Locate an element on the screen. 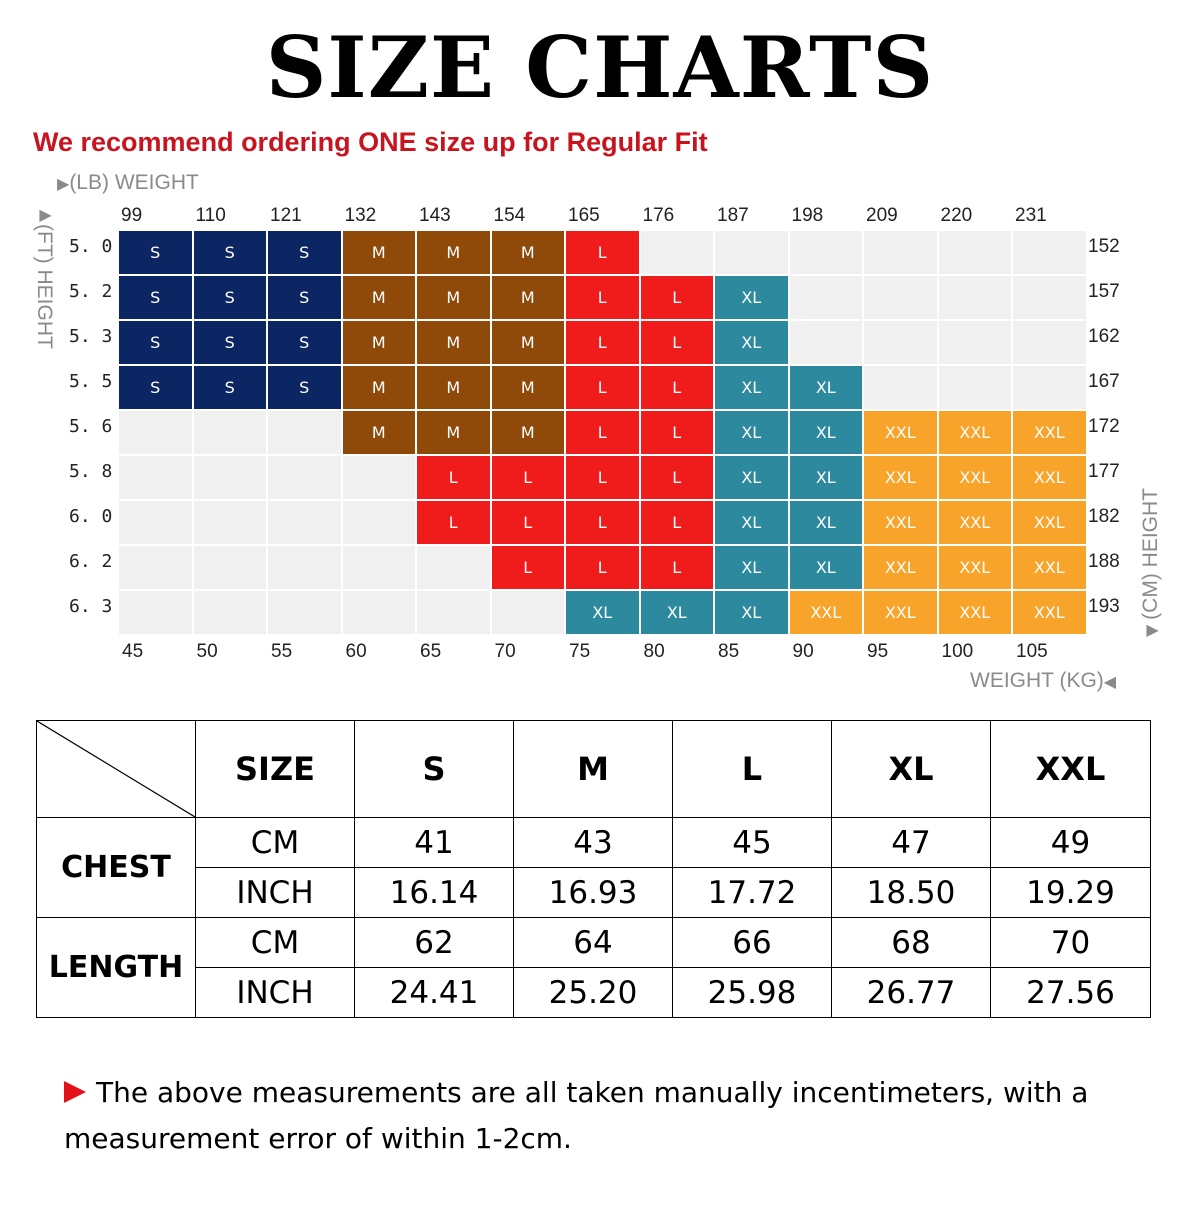 The height and width of the screenshot is (1227, 1200). value-cell: 17.72 is located at coordinates (752, 892).